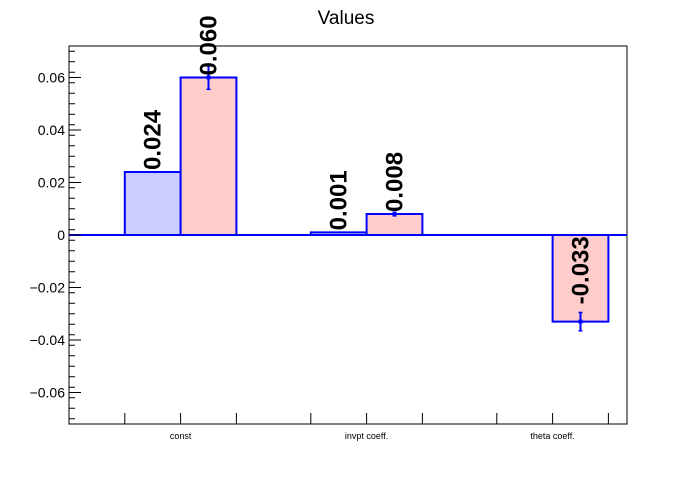 The width and height of the screenshot is (696, 477). I want to click on y-axis: −0.06 −0.04 −0.02 0 0.02 0.04 0.06, so click(55, 235).